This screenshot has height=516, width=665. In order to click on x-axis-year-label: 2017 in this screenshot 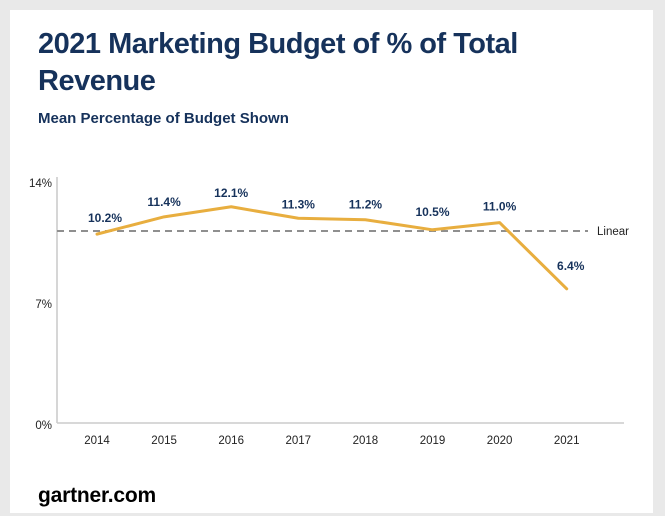, I will do `click(299, 441)`.